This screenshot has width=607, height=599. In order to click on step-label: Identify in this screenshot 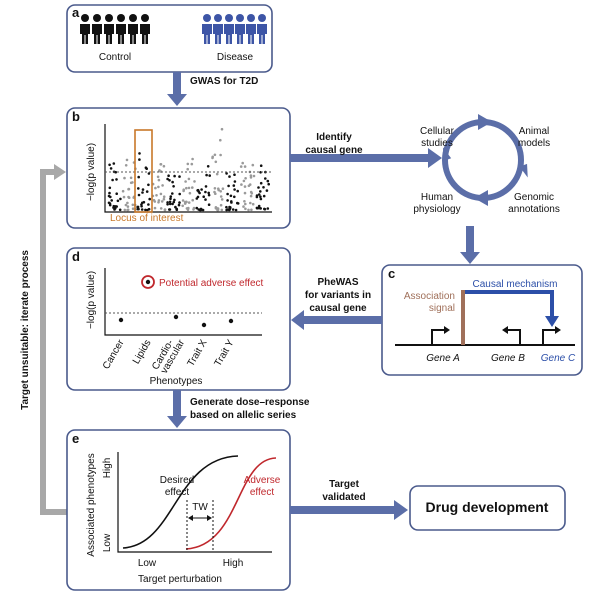, I will do `click(334, 137)`.